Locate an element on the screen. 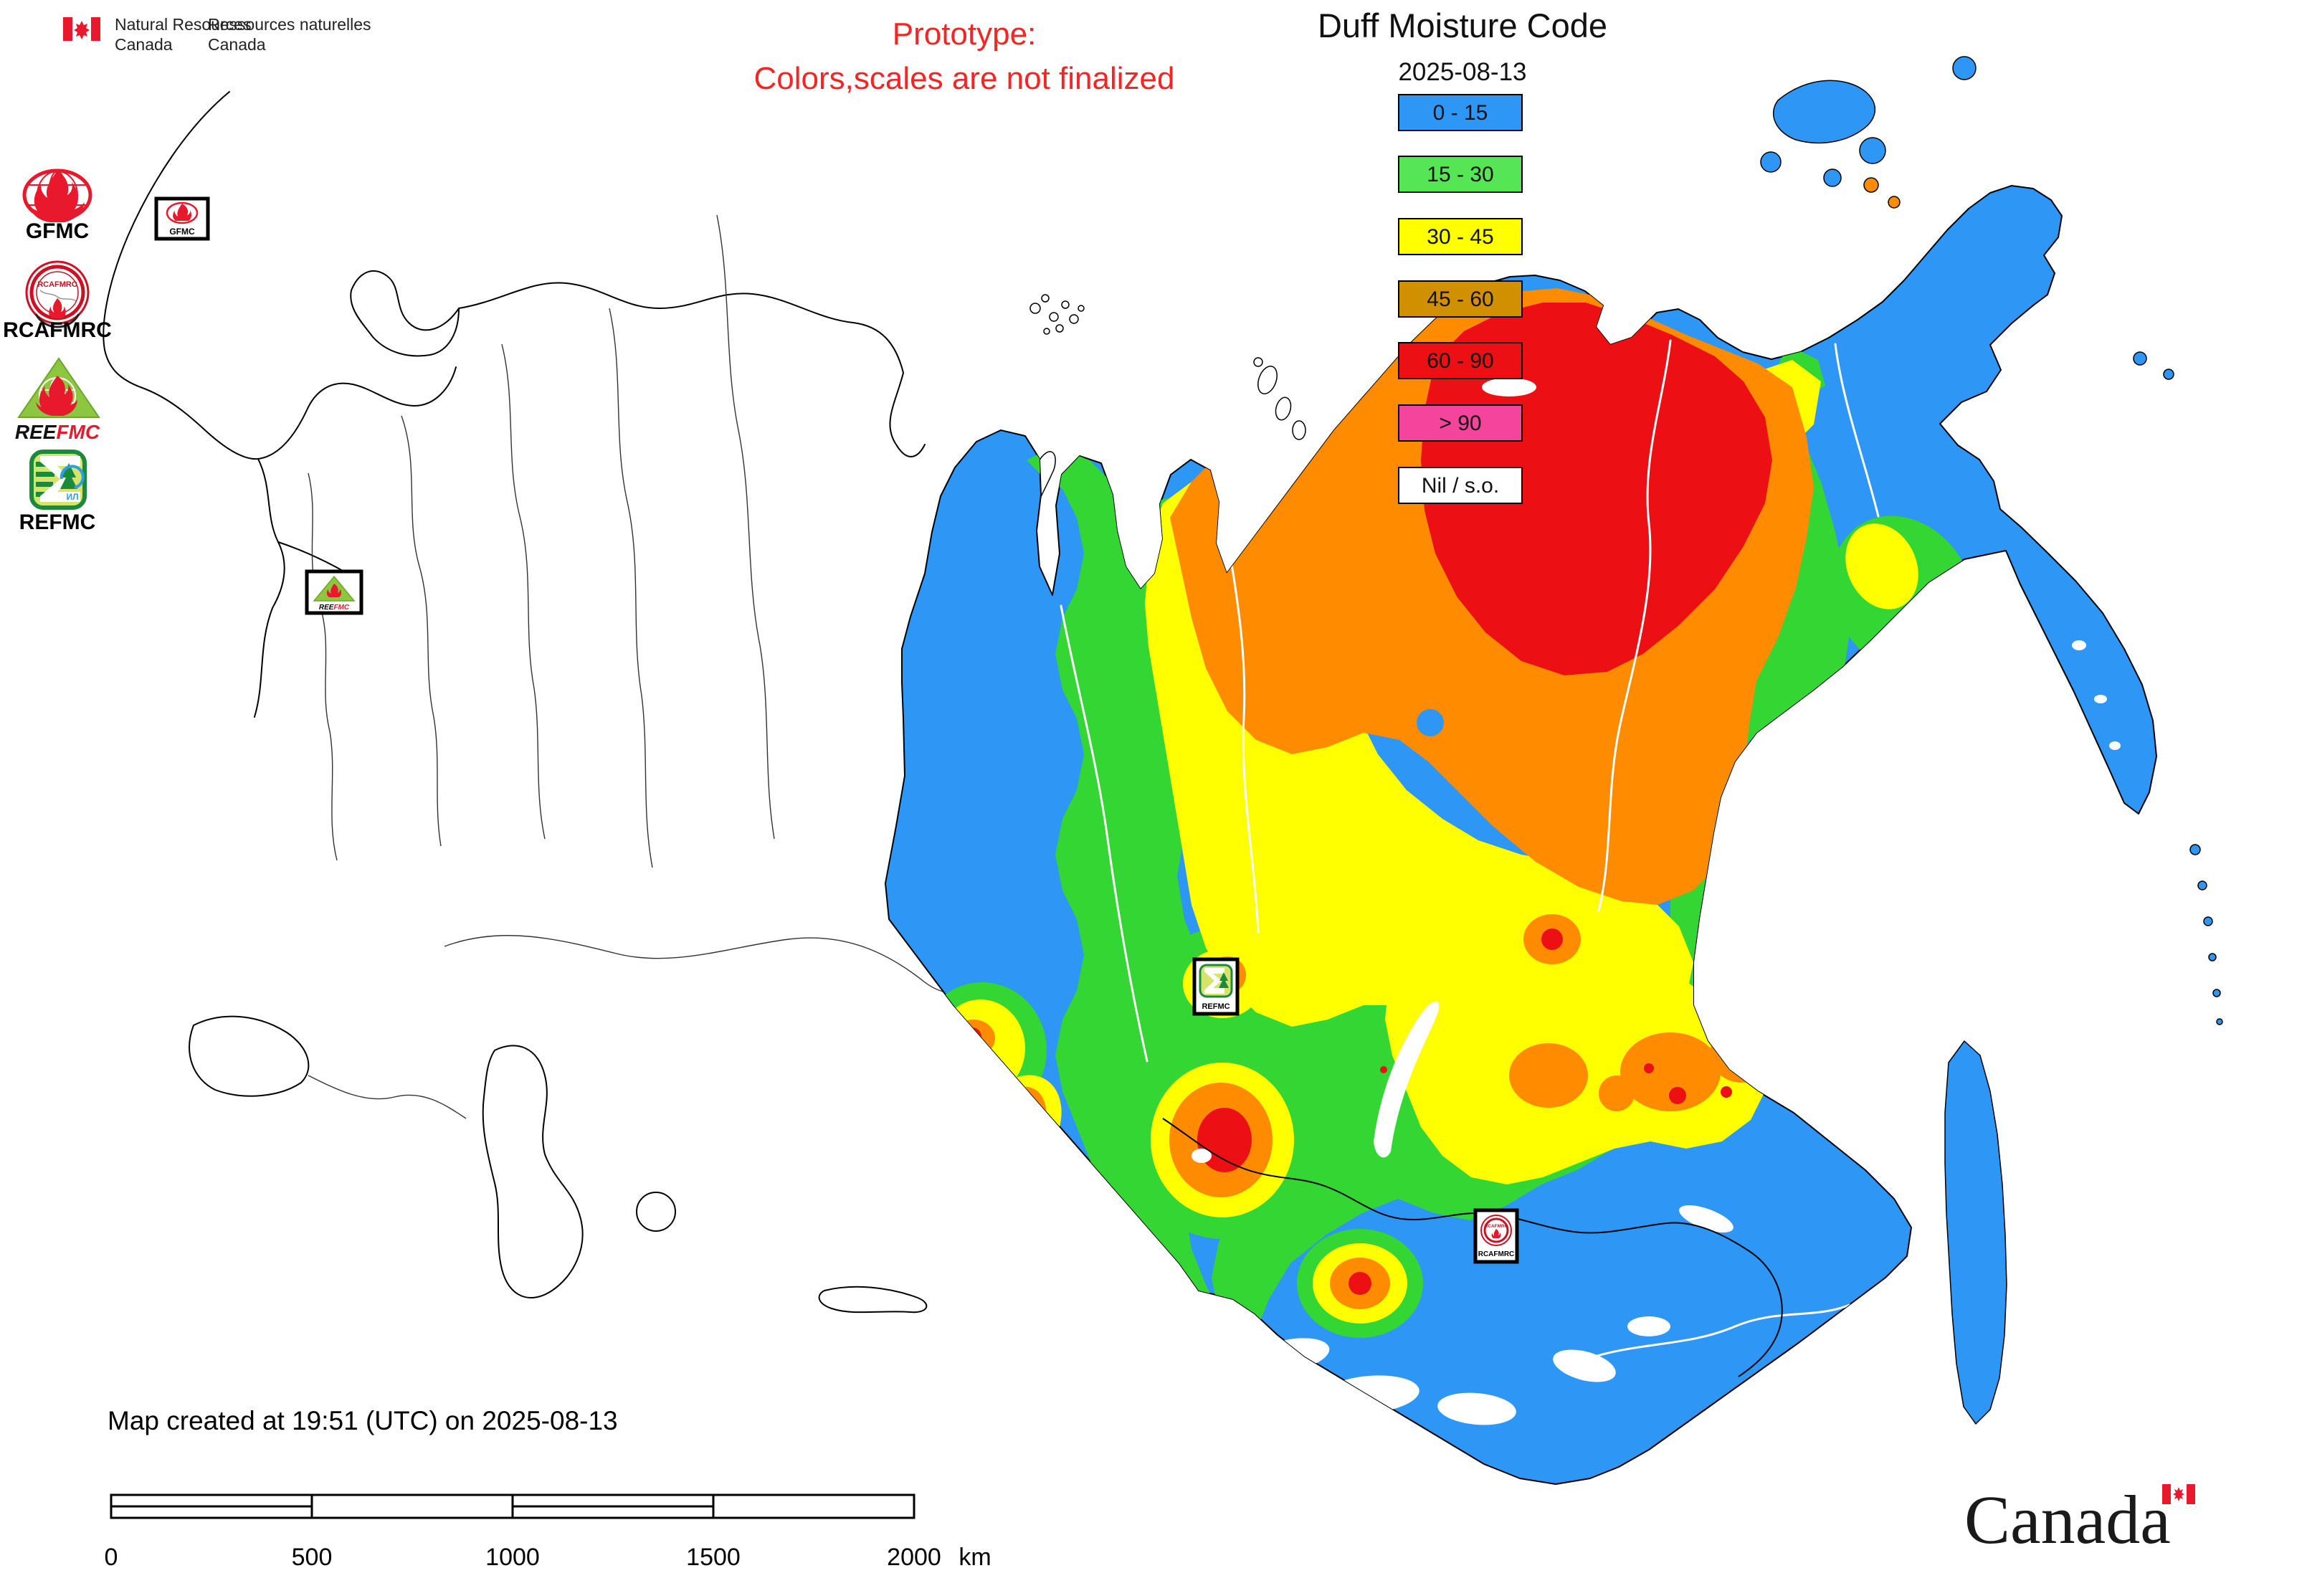 The height and width of the screenshot is (1596, 2302). mongolia-china-border is located at coordinates (1473, 1247).